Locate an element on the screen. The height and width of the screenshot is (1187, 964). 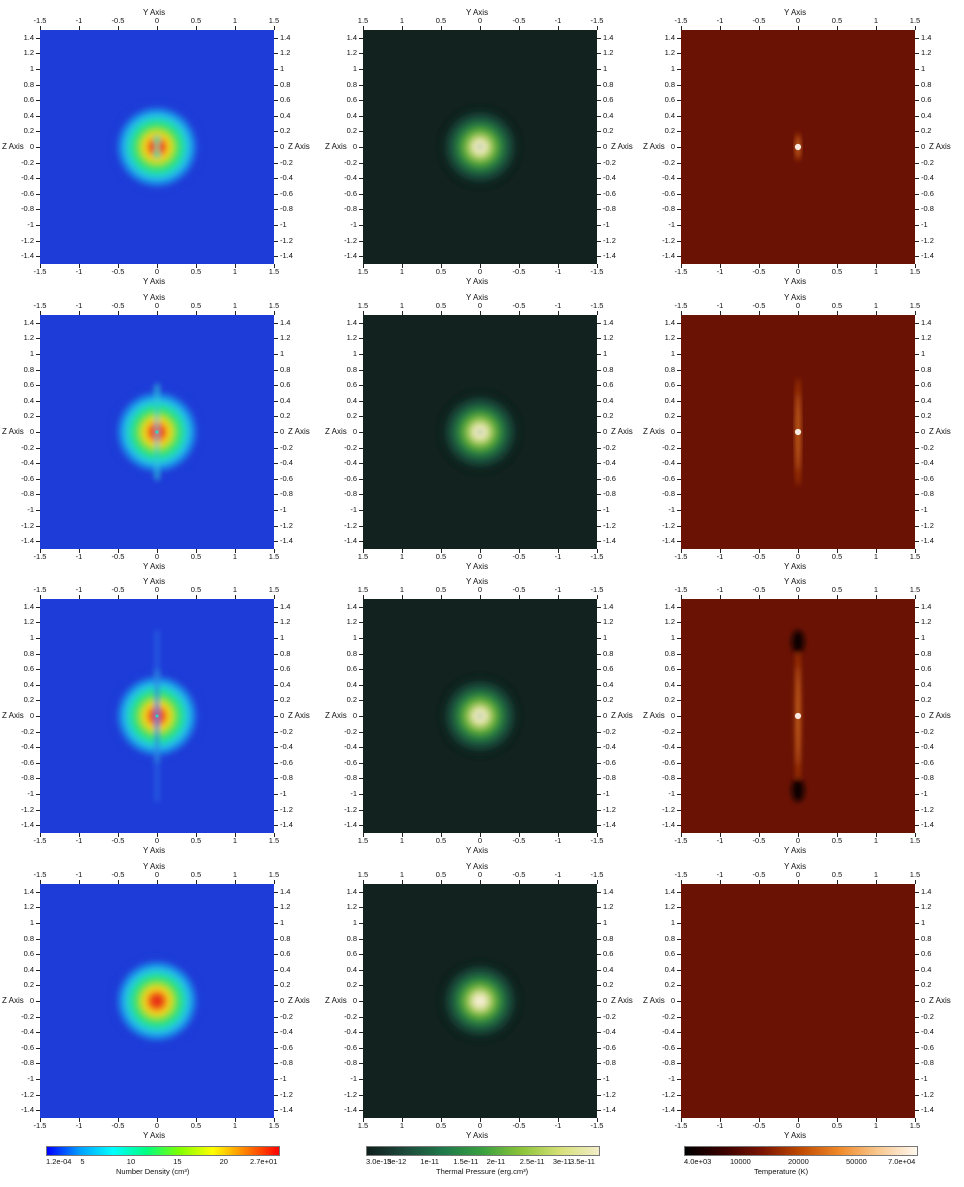
z-tick-right: 1.2 is located at coordinates (285, 907).